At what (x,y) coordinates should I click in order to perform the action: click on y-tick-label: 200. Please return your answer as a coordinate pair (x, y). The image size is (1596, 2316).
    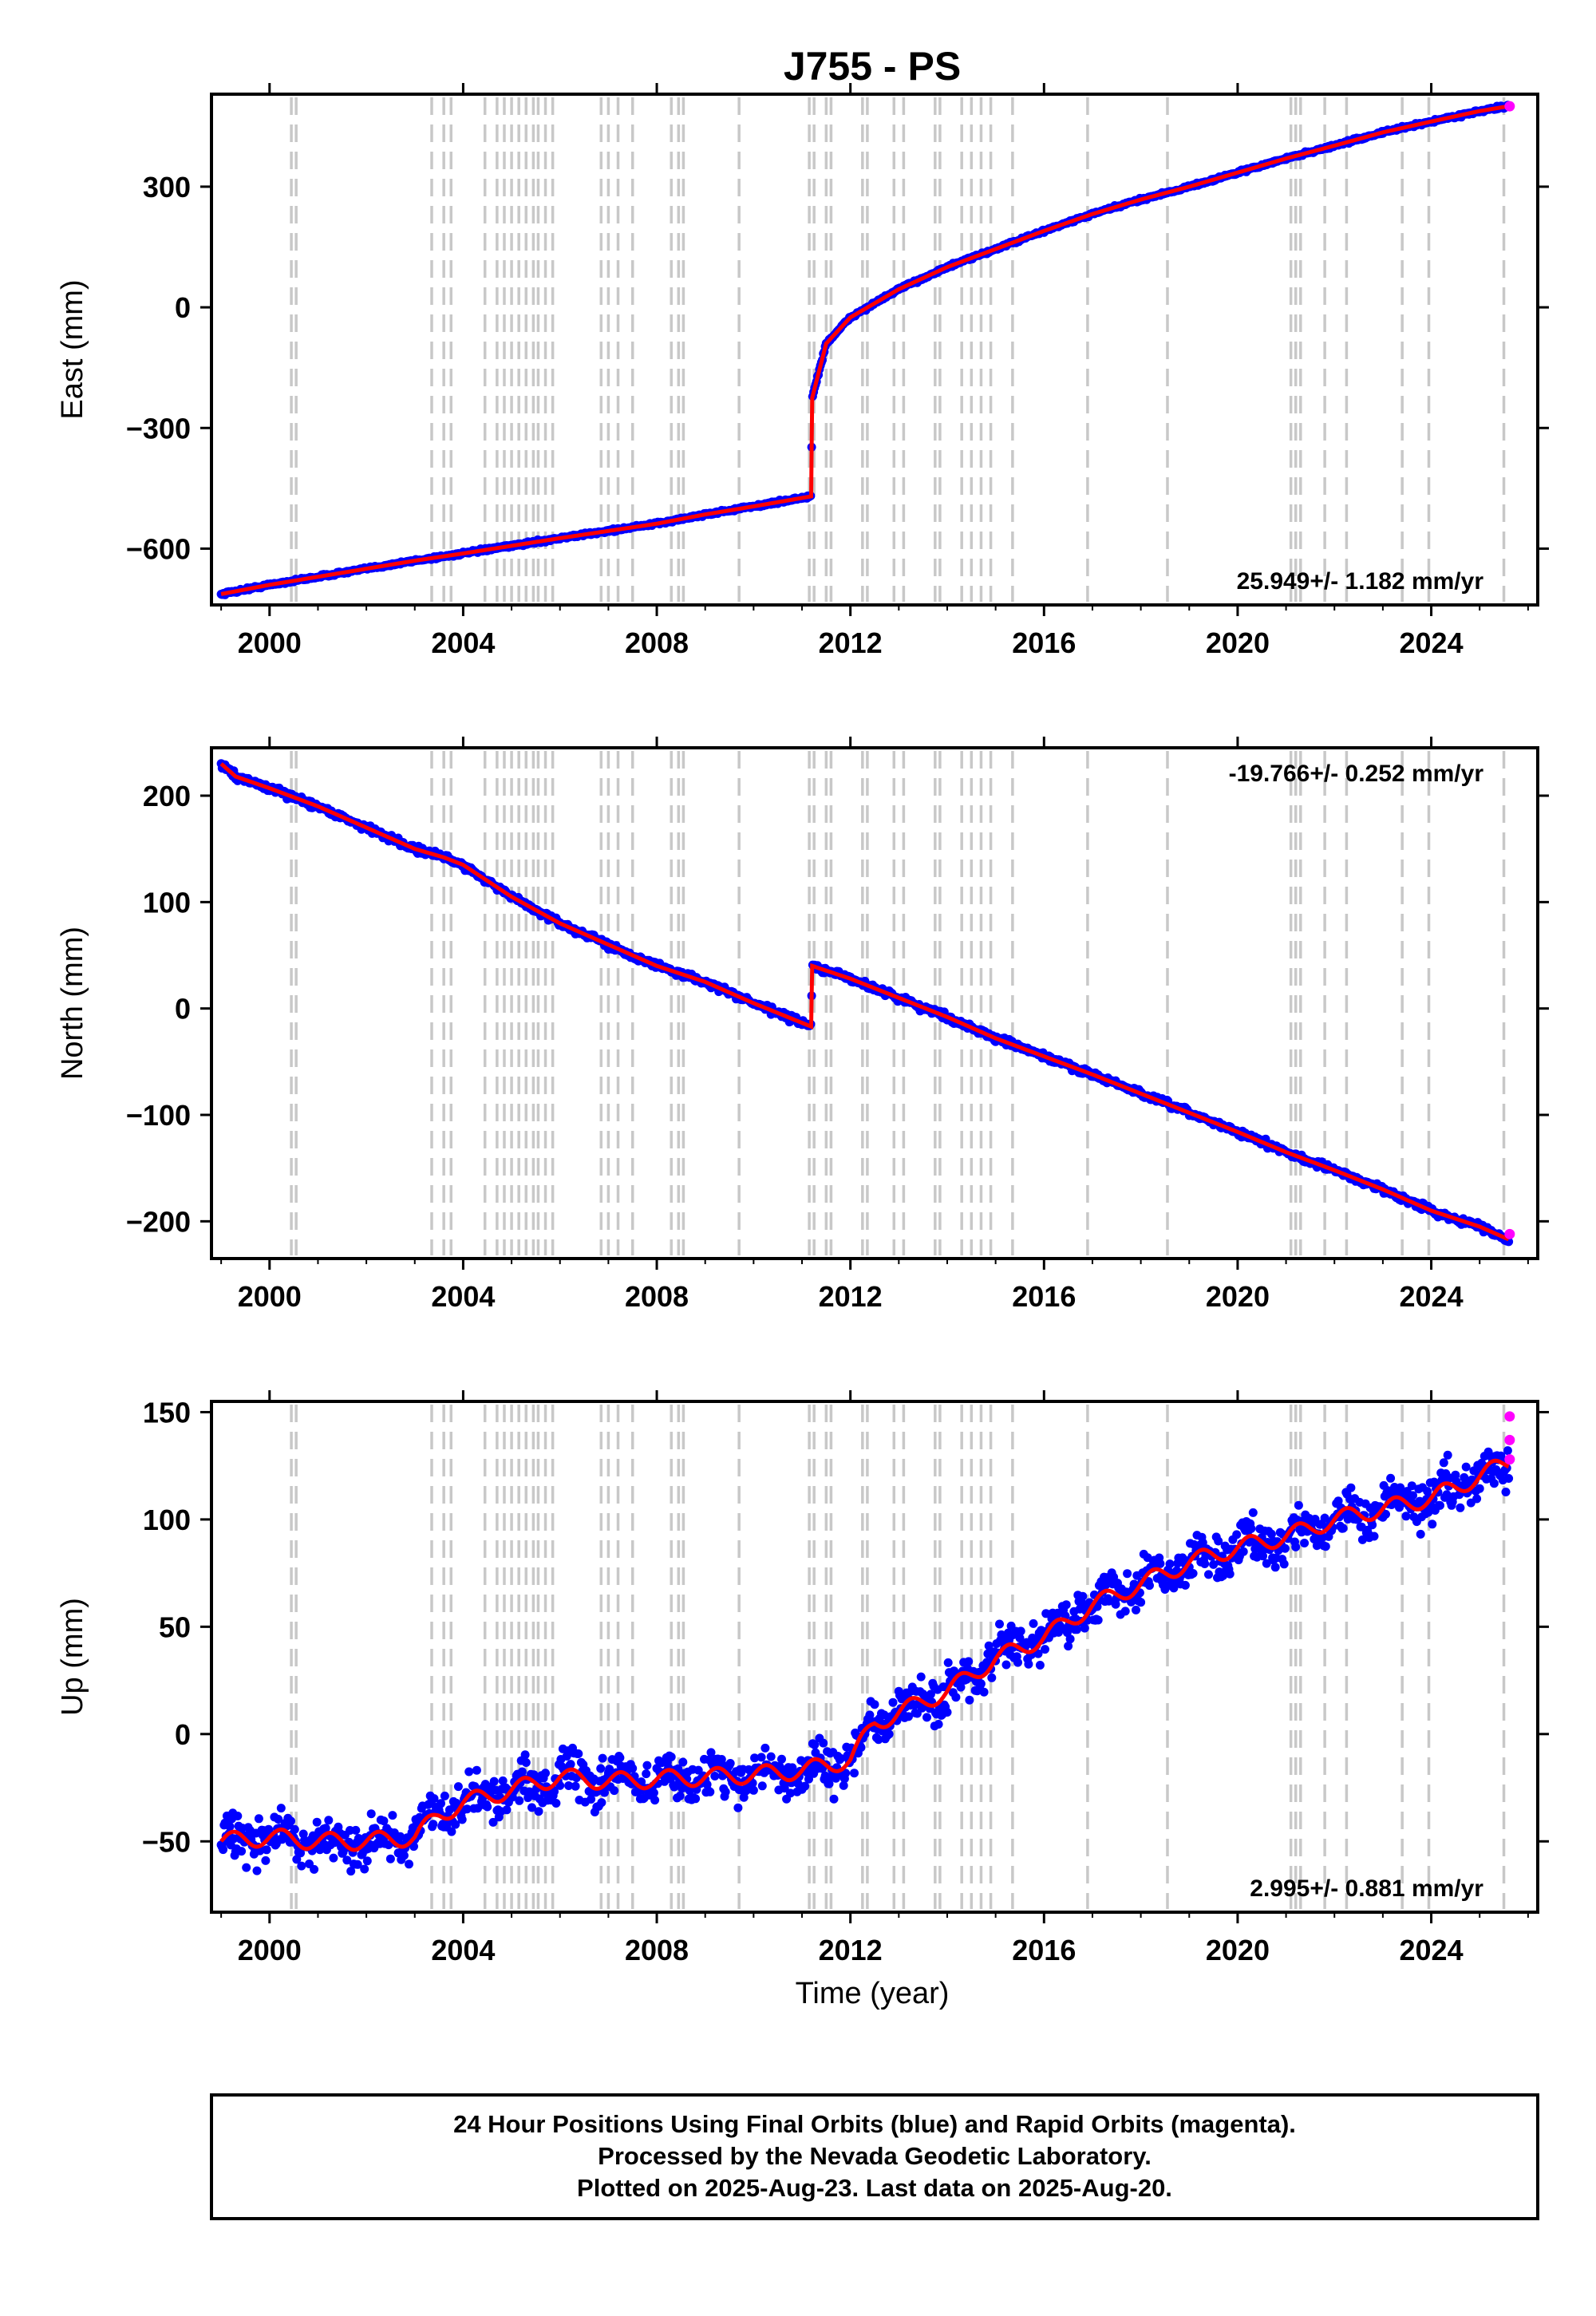
    Looking at the image, I should click on (167, 796).